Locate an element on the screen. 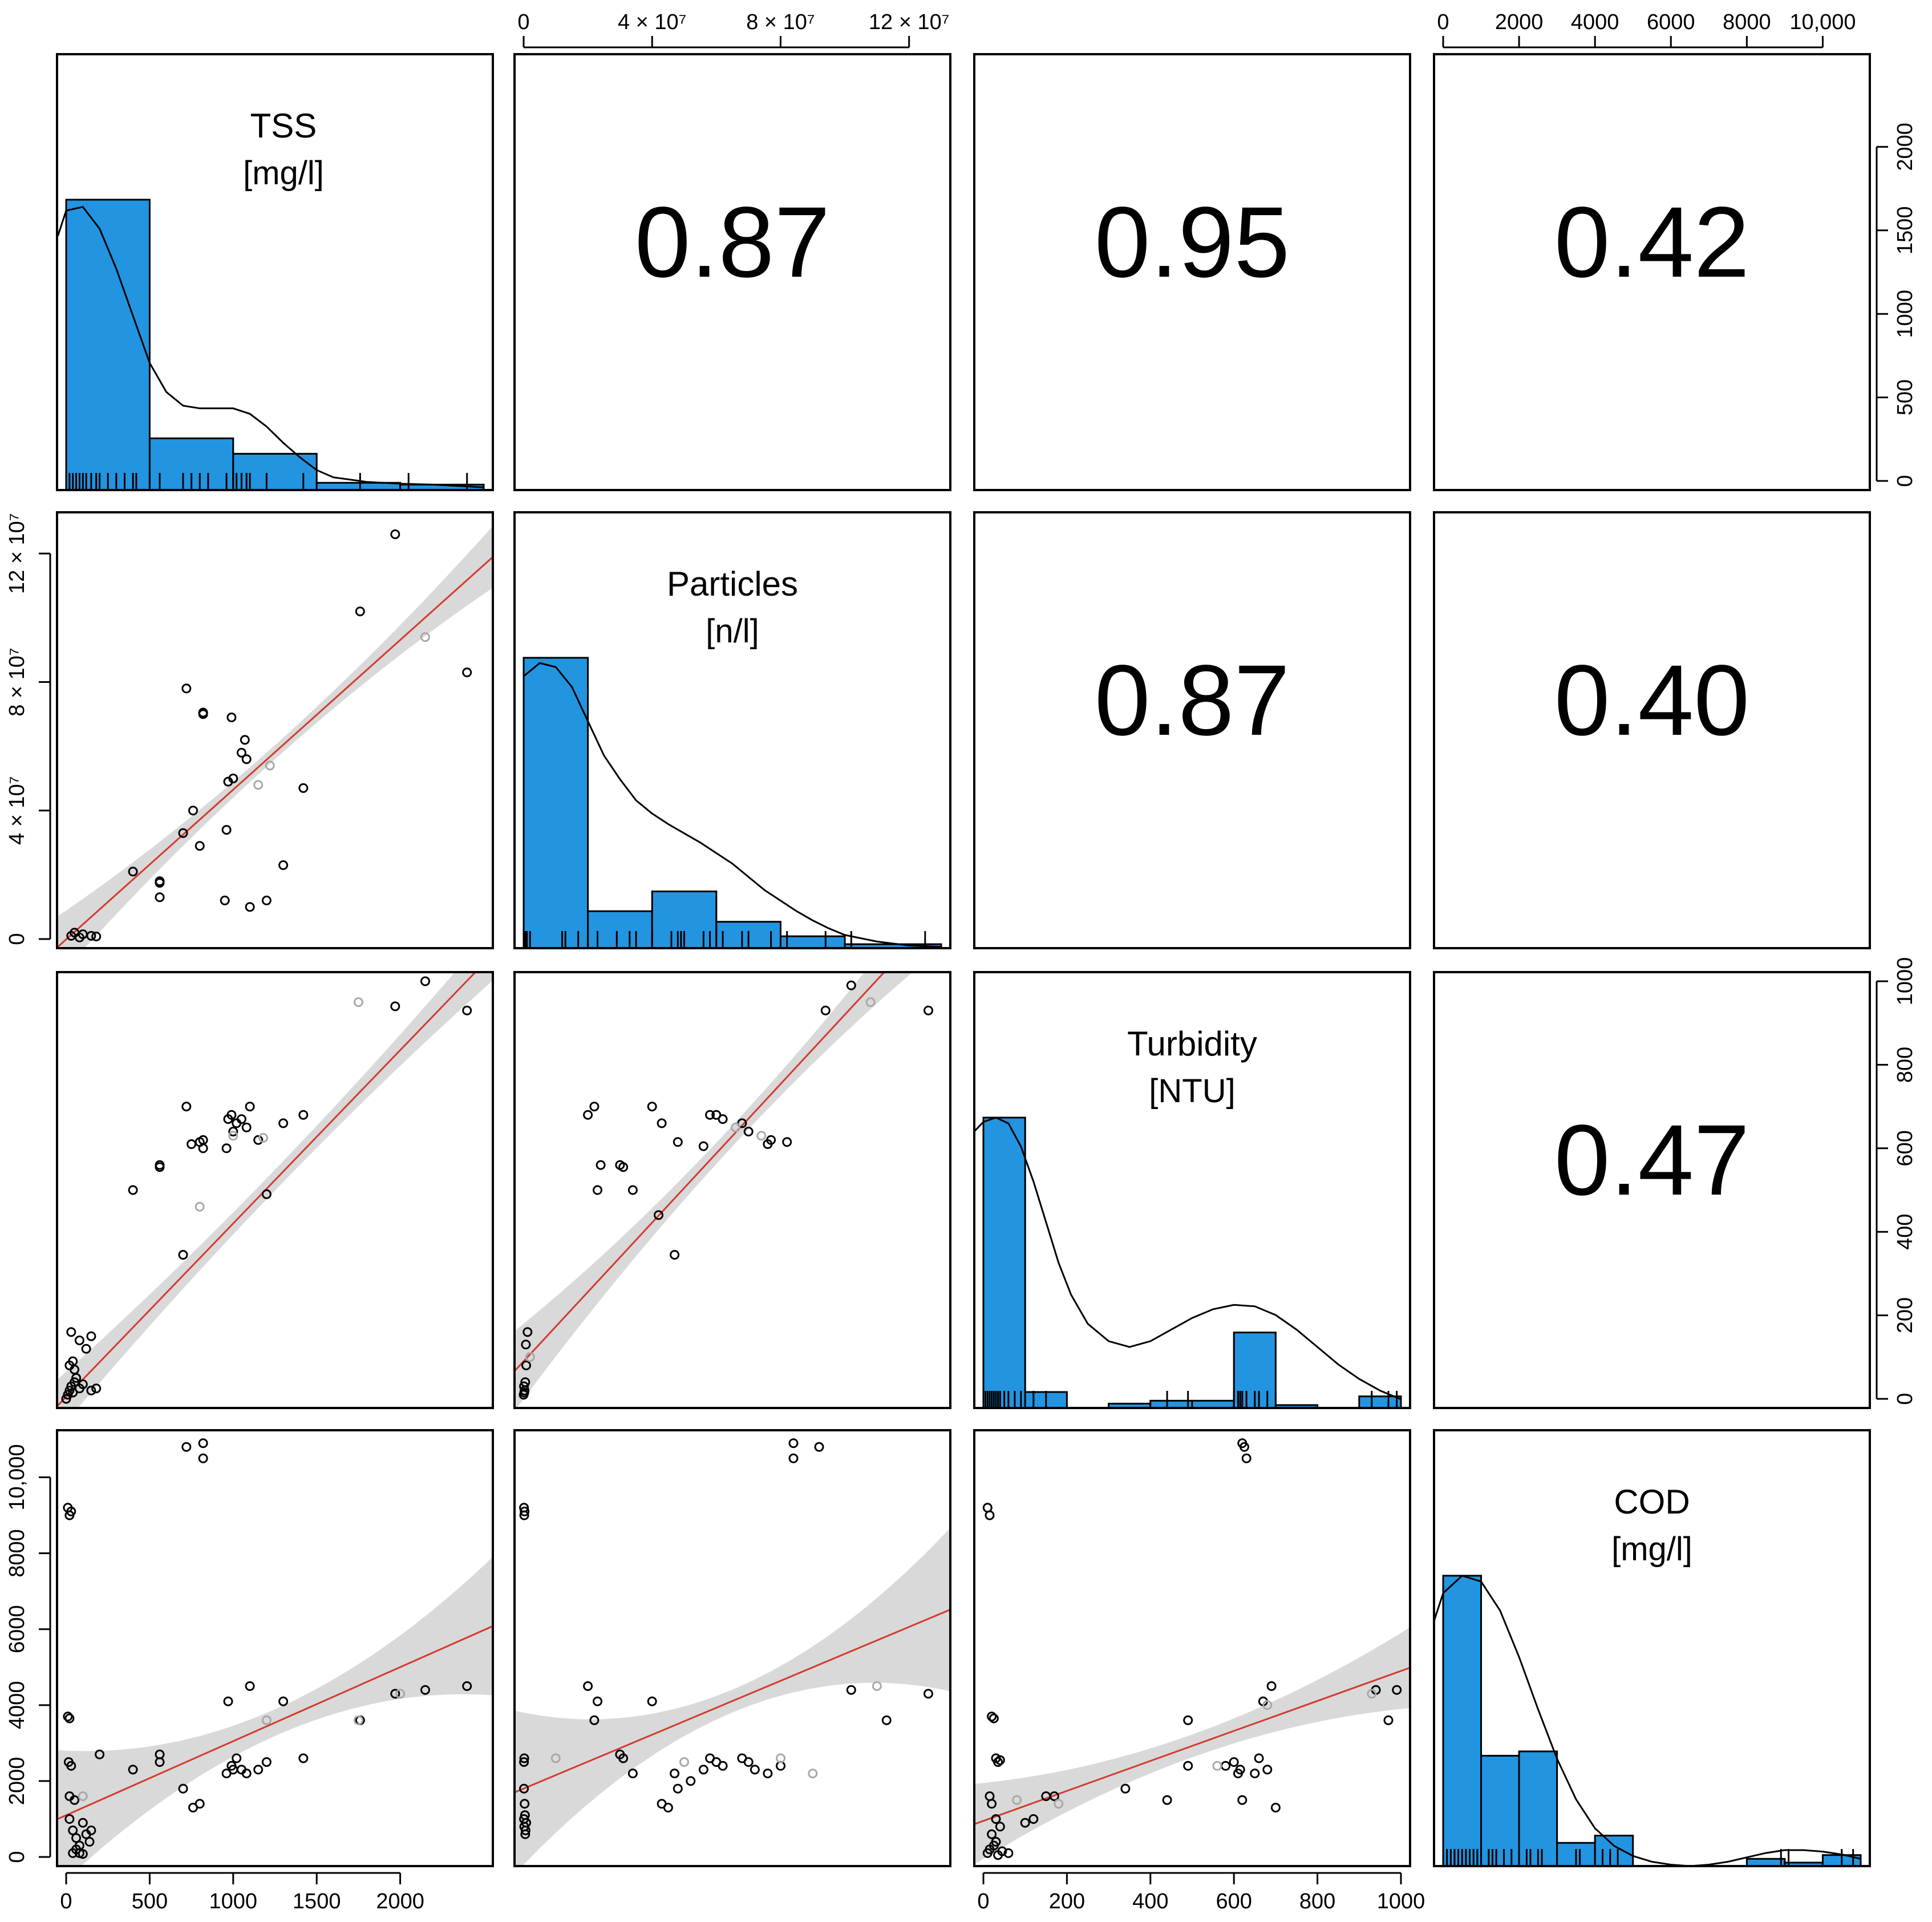  regression-line is located at coordinates (267, 1190).